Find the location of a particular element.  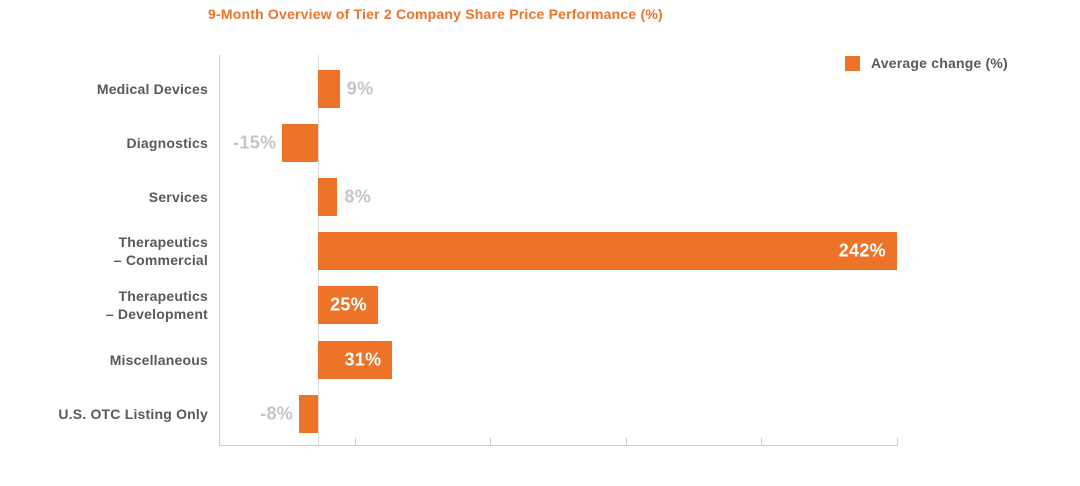

value-label-therapeutics-development: 25% is located at coordinates (348, 304).